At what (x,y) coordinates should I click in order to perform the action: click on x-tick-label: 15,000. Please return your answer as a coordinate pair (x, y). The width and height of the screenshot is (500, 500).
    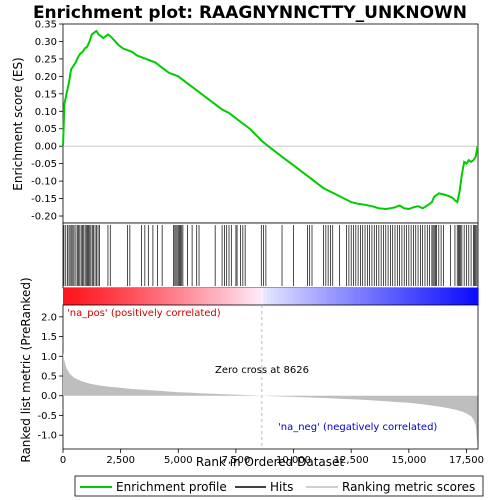
    Looking at the image, I should click on (408, 460).